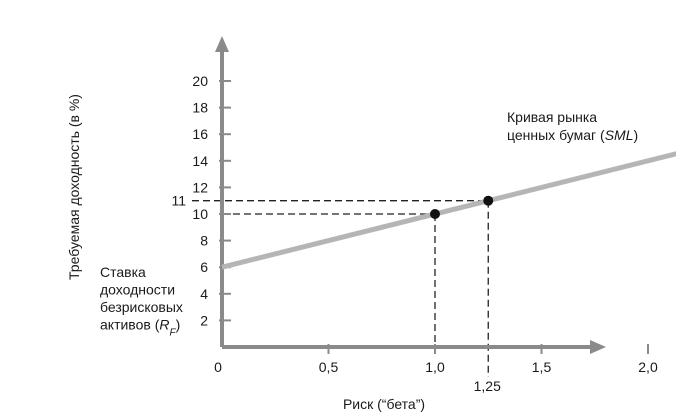 This screenshot has height=417, width=676. Describe the element at coordinates (462, 207) in the screenshot. I see `data-points` at that location.